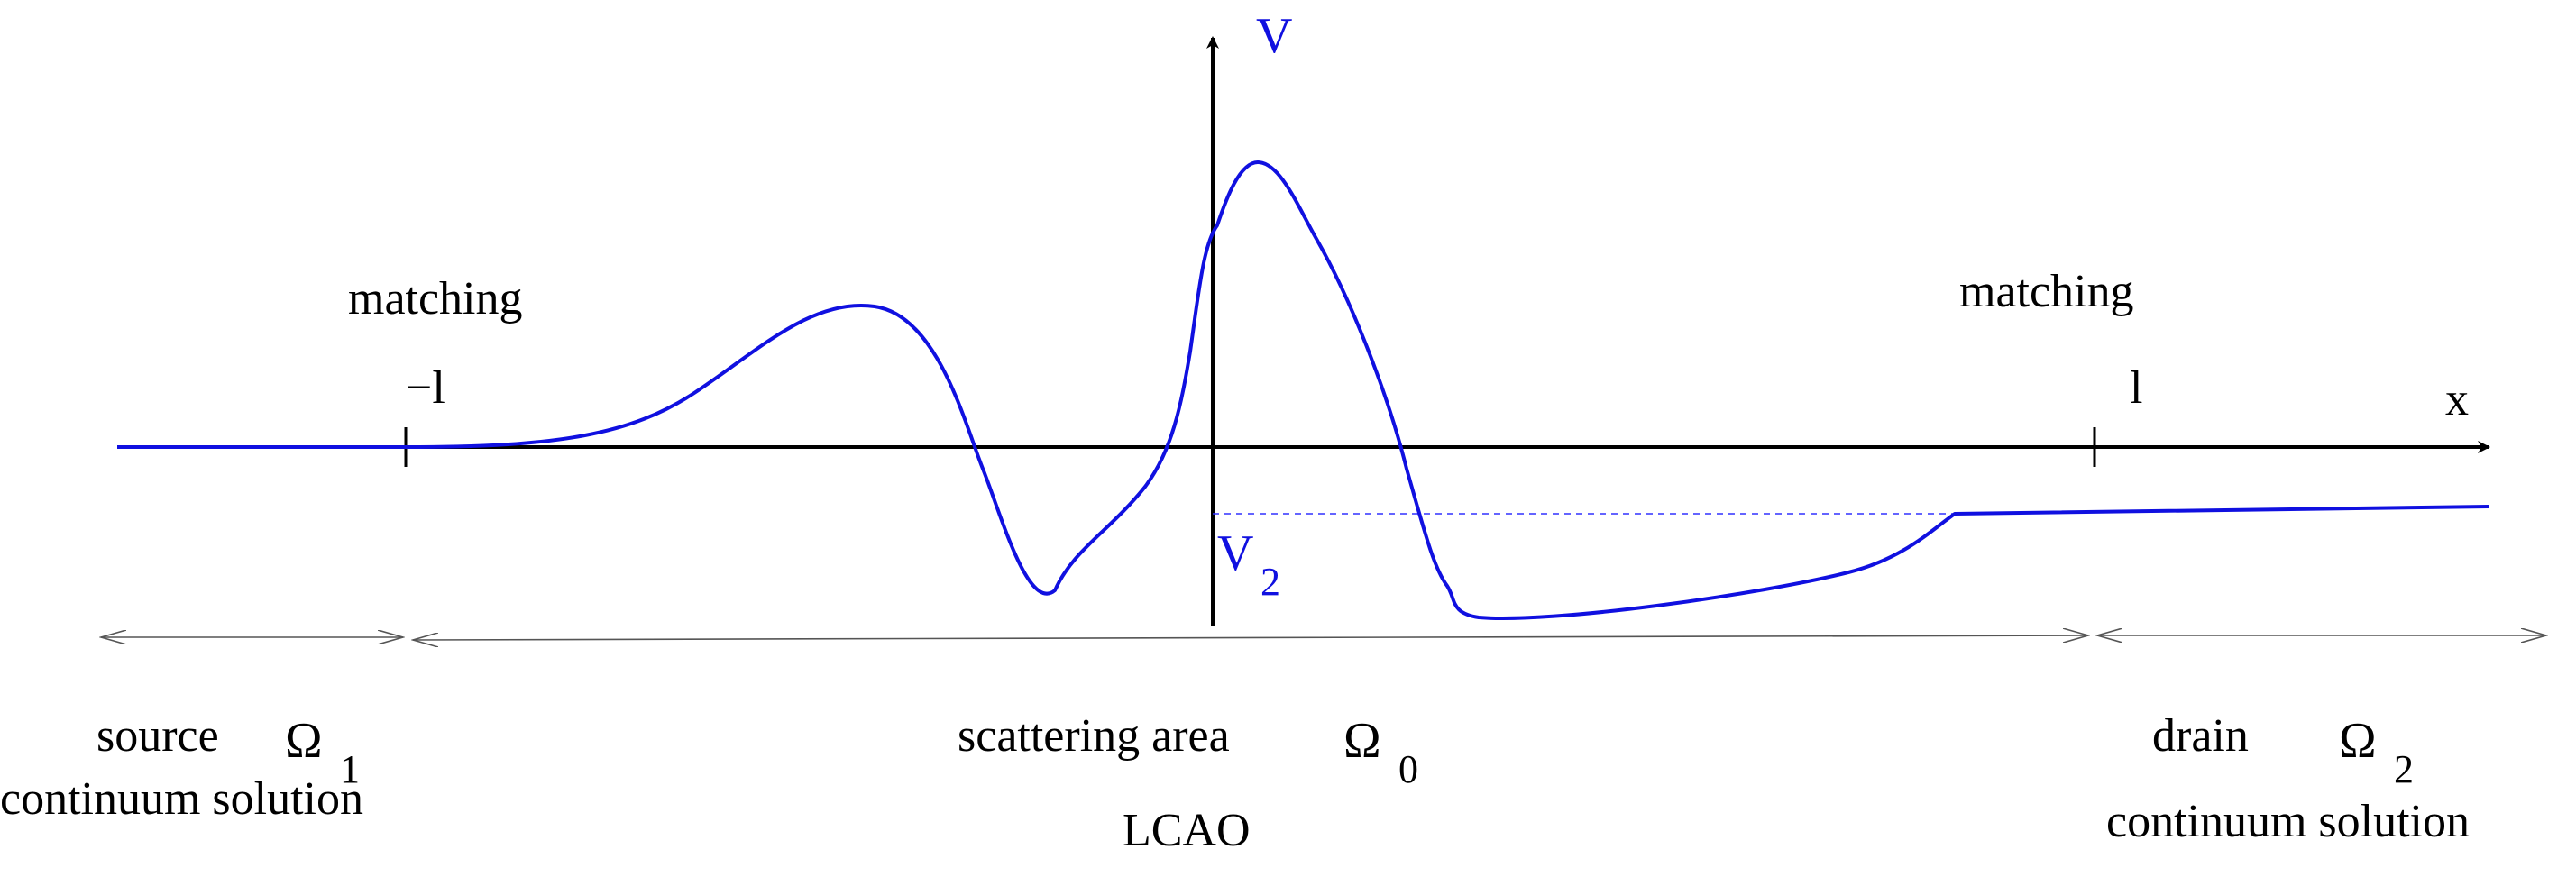  Describe the element at coordinates (350, 769) in the screenshot. I see `source-omega-subscript: 1` at that location.